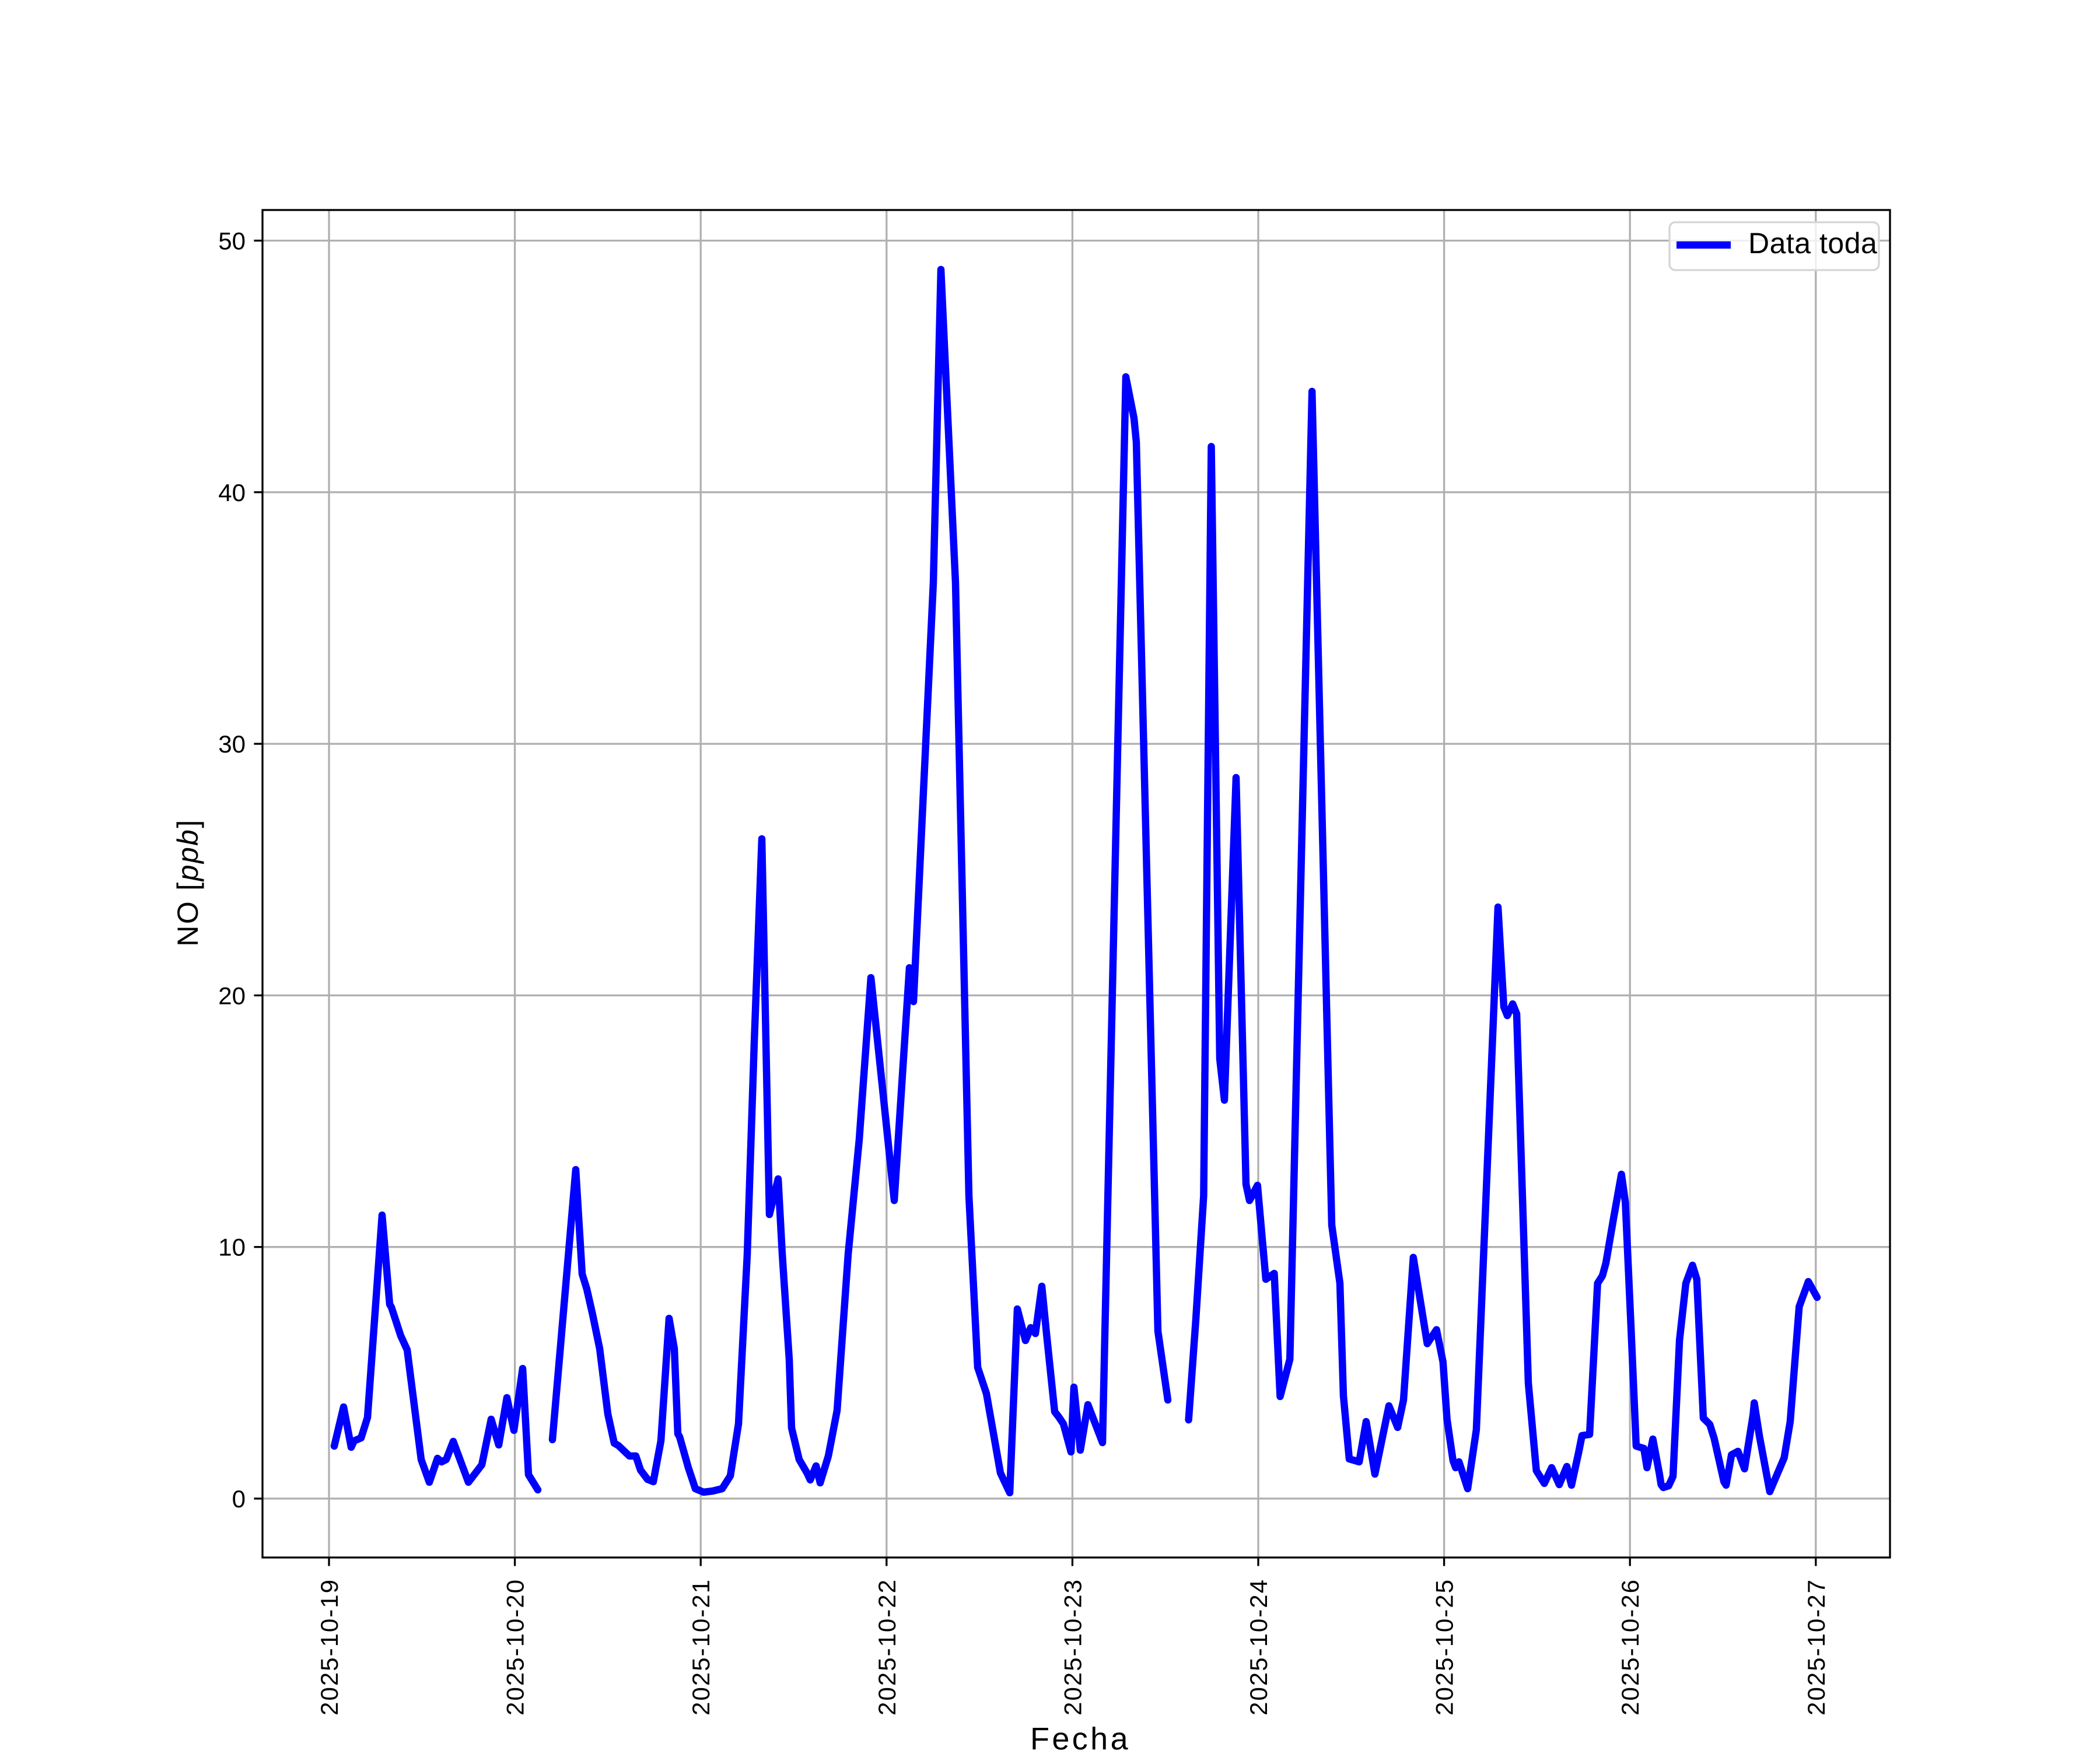  What do you see at coordinates (329, 1647) in the screenshot?
I see `svg-text: 2025-10-19` at bounding box center [329, 1647].